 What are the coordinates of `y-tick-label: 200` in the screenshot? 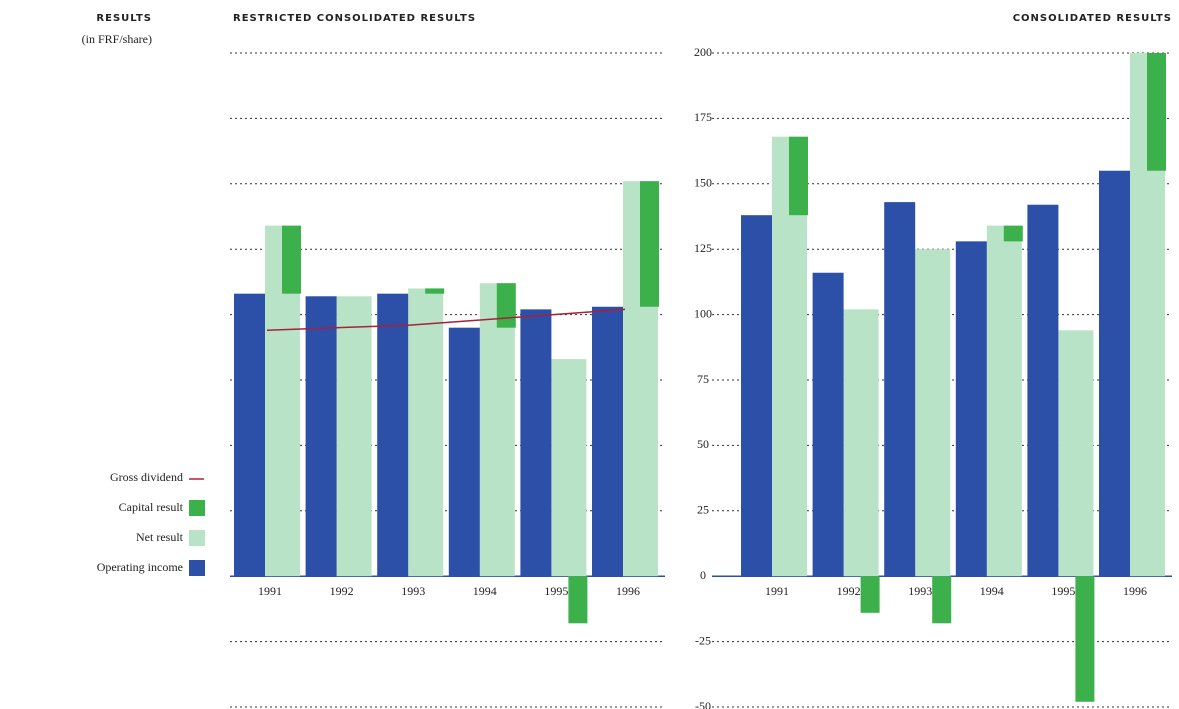 It's located at (703, 52).